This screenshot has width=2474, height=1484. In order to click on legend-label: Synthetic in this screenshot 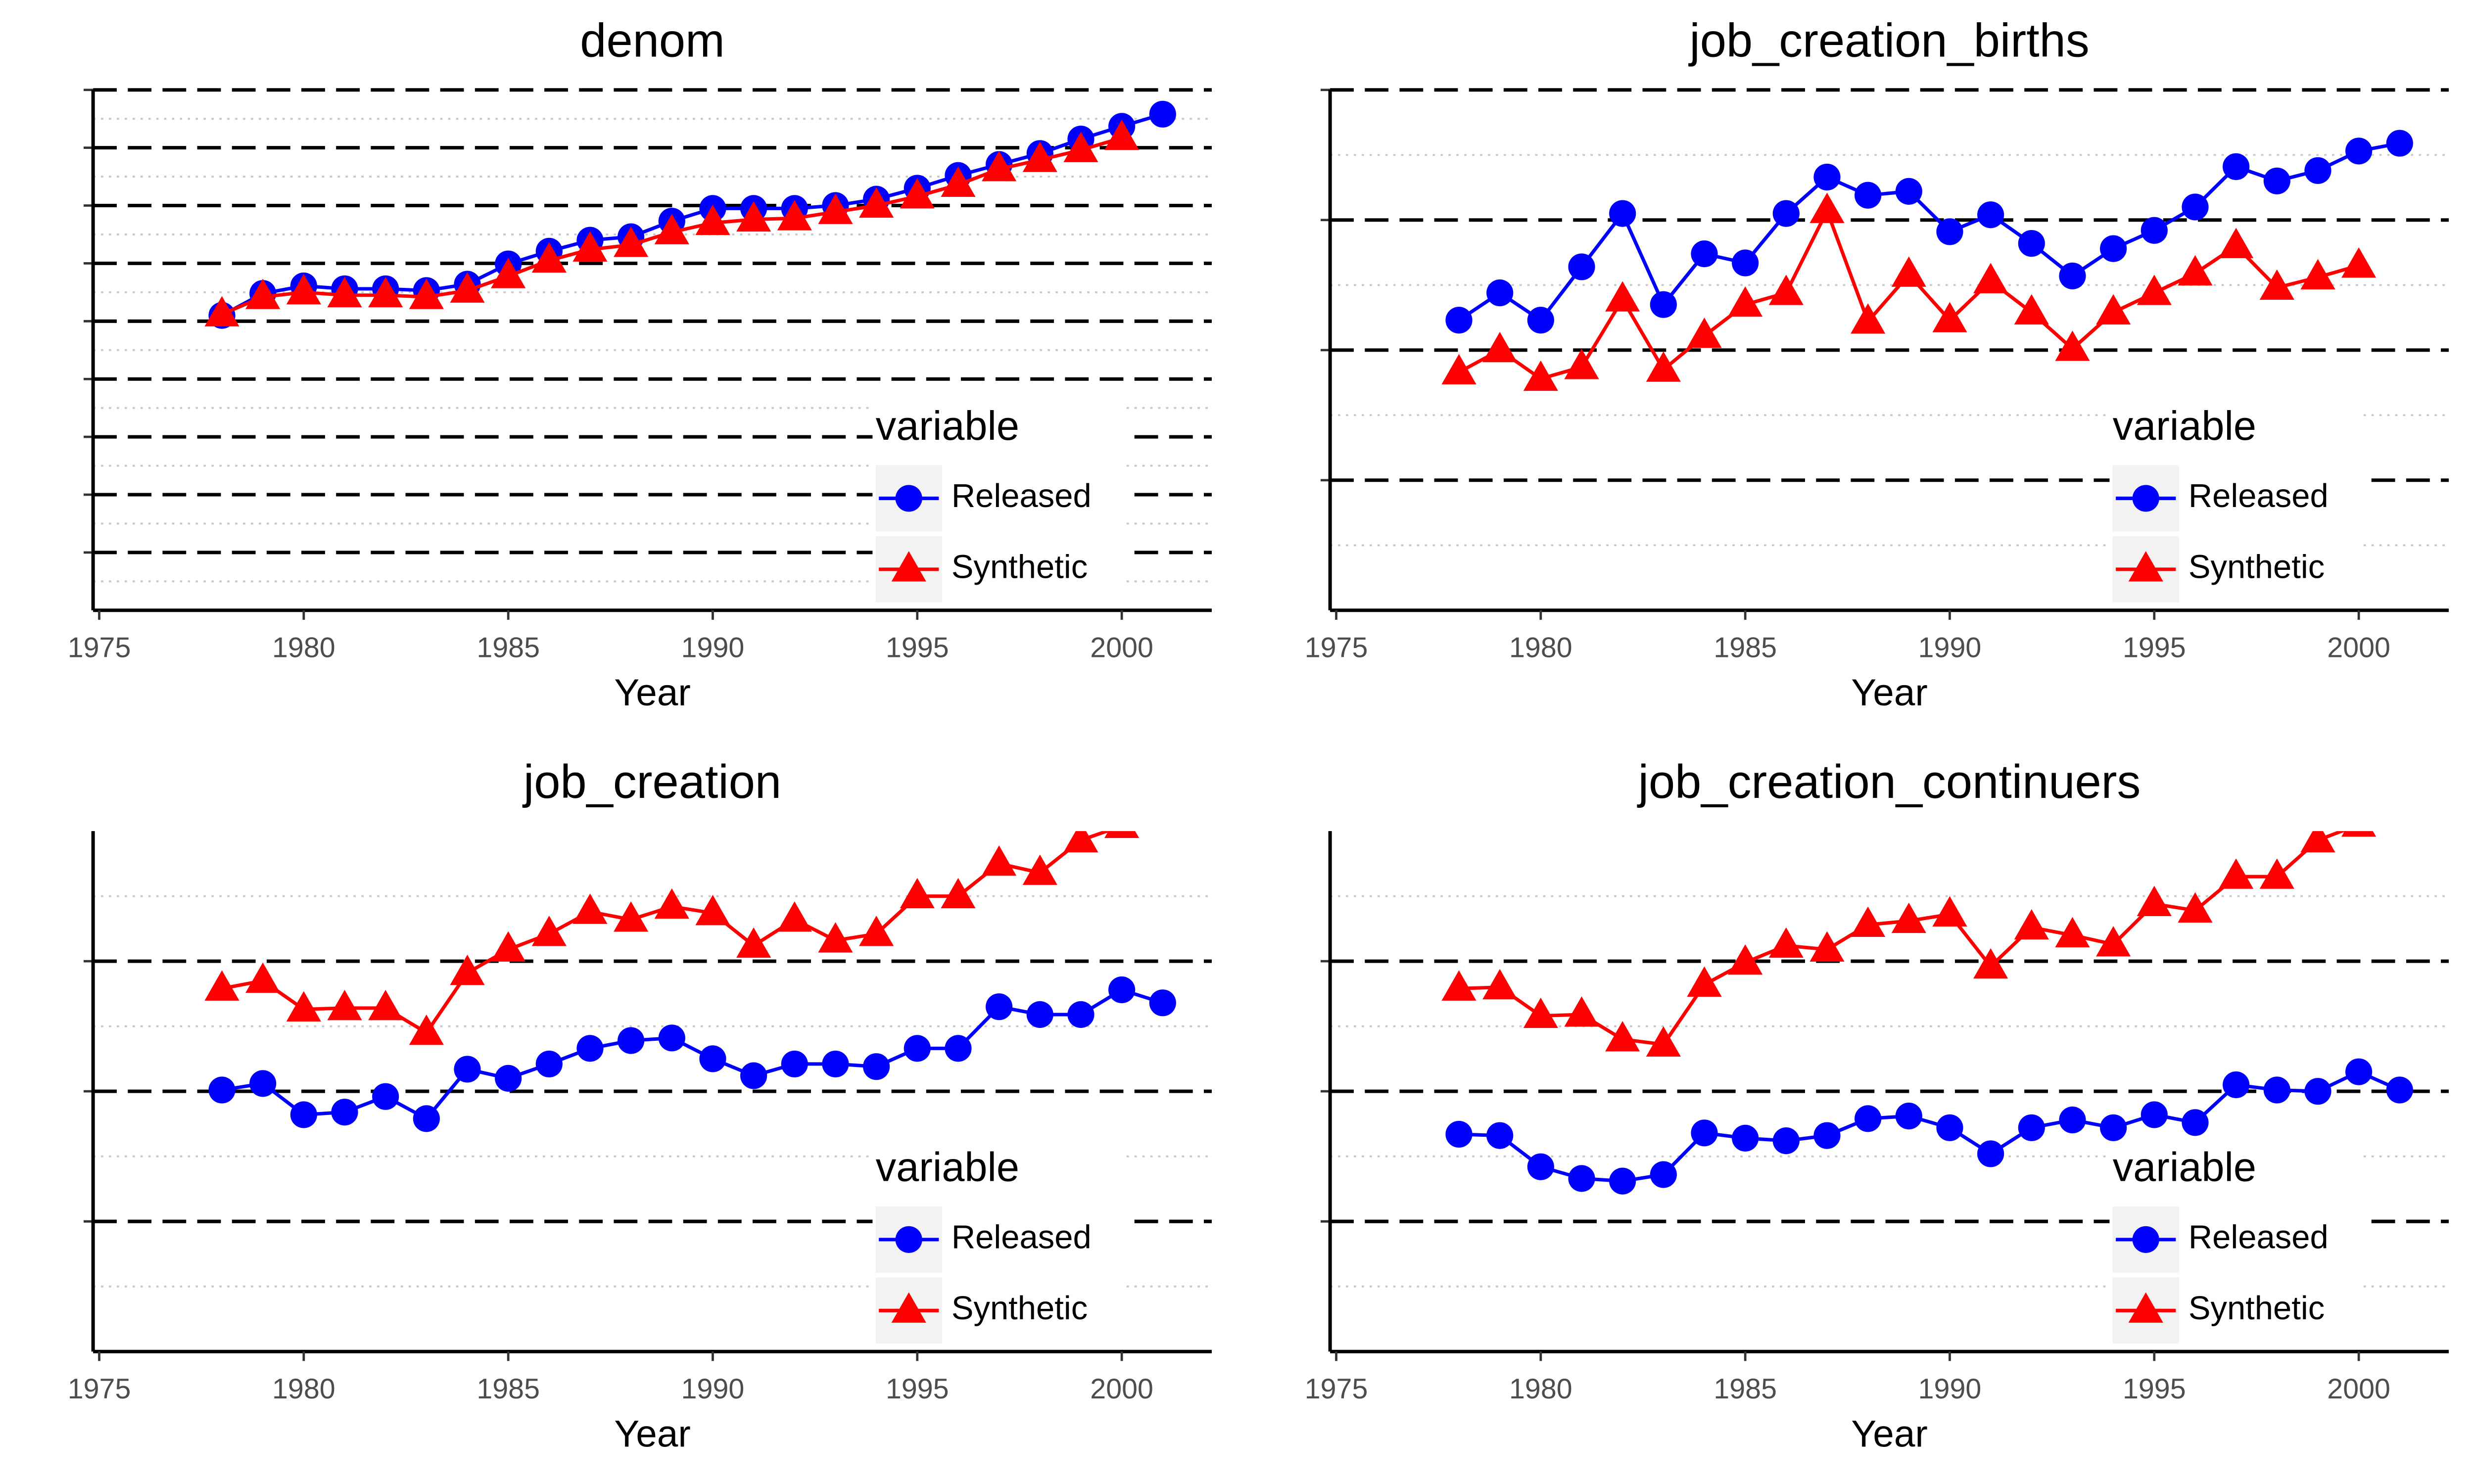, I will do `click(1020, 1308)`.